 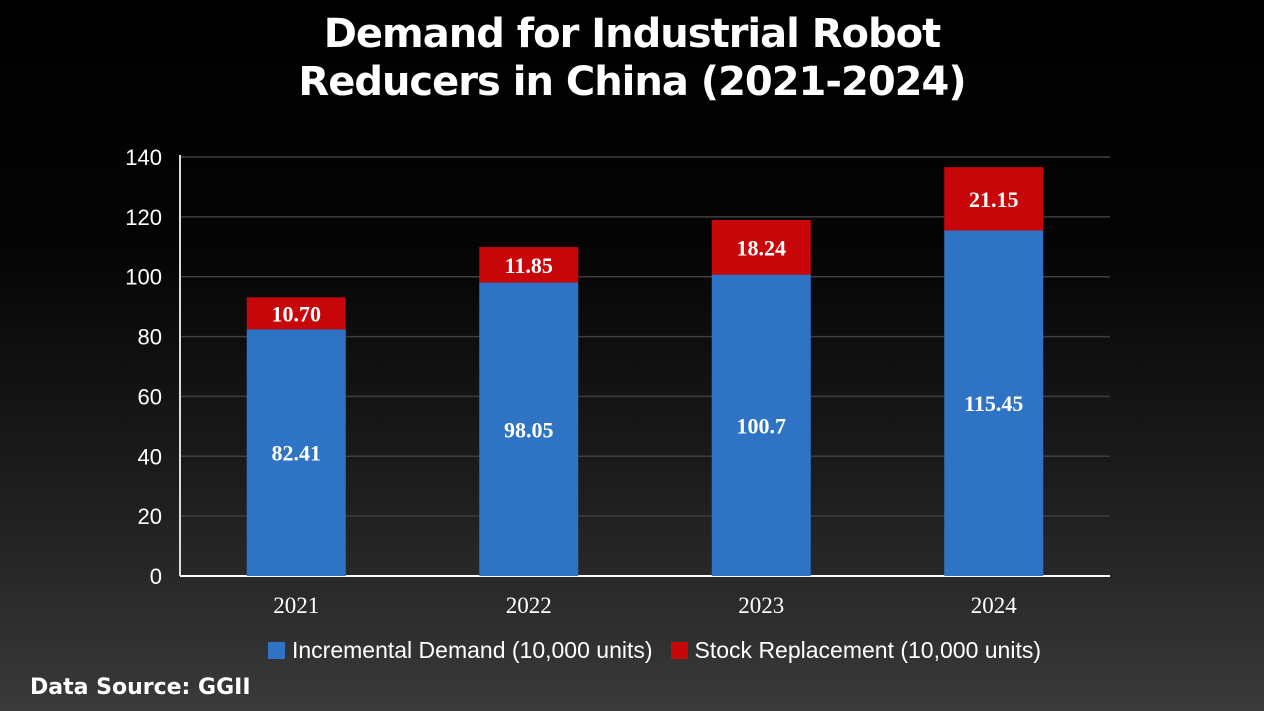 What do you see at coordinates (472, 650) in the screenshot?
I see `legend-label-incremental: Incremental Demand (10,000 units)` at bounding box center [472, 650].